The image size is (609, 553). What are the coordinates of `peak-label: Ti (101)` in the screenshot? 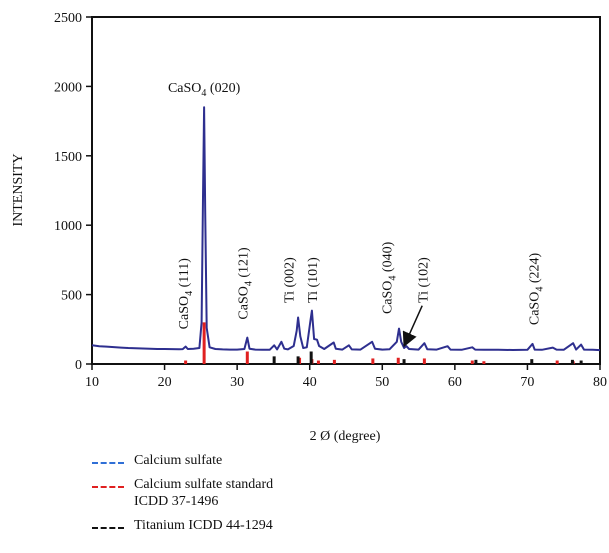 It's located at (313, 280).